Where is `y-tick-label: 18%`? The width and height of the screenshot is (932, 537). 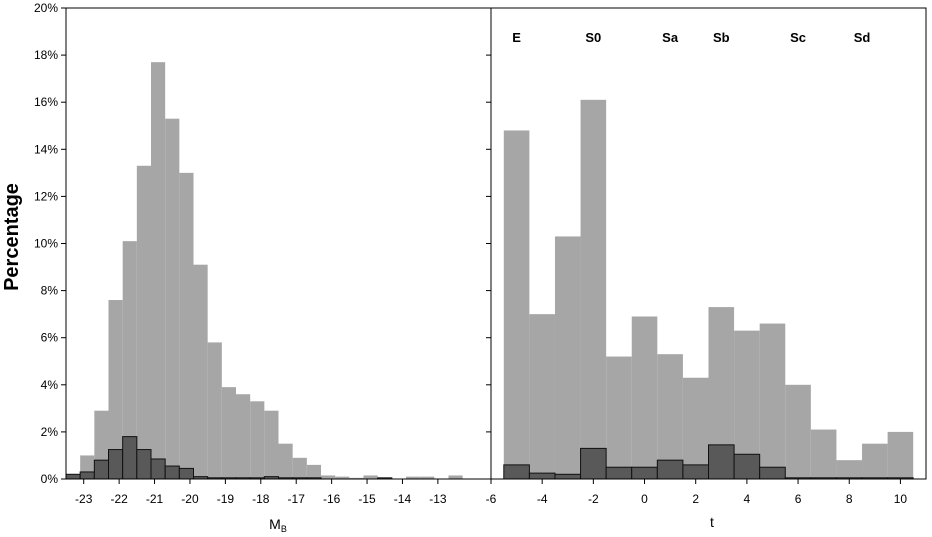
y-tick-label: 18% is located at coordinates (46, 55).